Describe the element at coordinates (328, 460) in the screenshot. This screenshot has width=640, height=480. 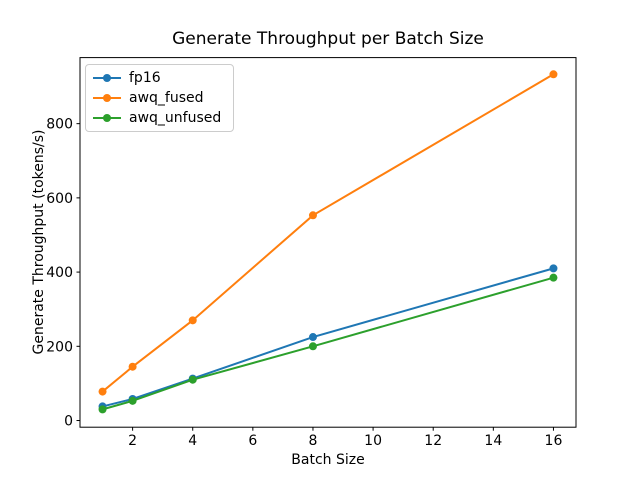
I see `x-axis-label: Batch Size` at that location.